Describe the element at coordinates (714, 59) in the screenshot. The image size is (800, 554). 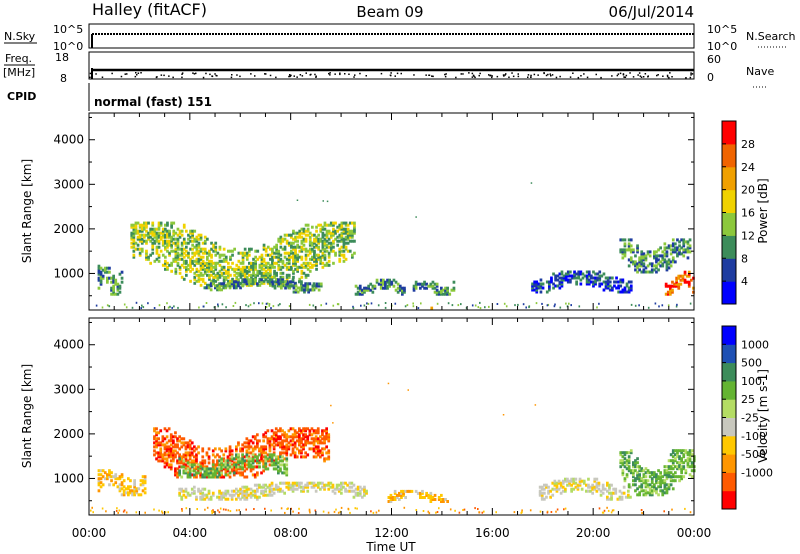
I see `nave-top-tick: 60` at that location.